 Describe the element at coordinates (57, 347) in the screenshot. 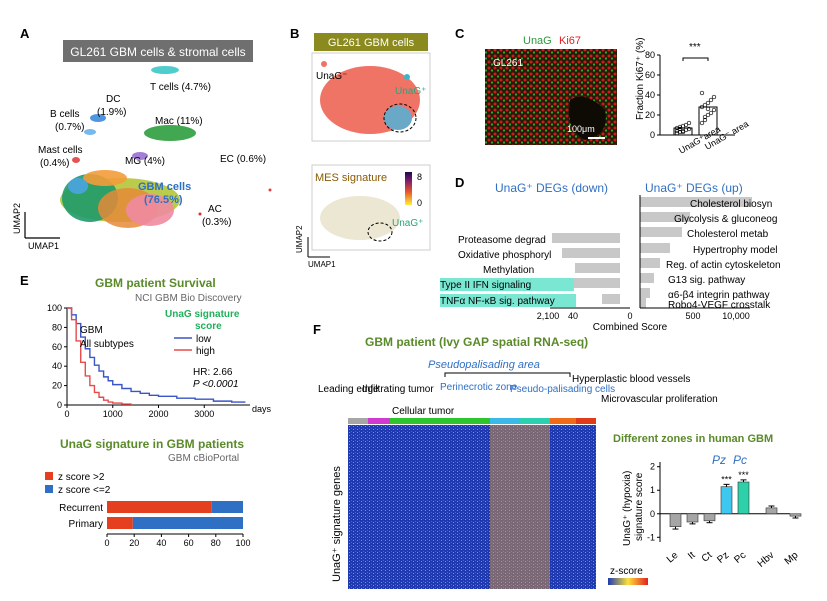

I see `survival-ytick: 60` at that location.